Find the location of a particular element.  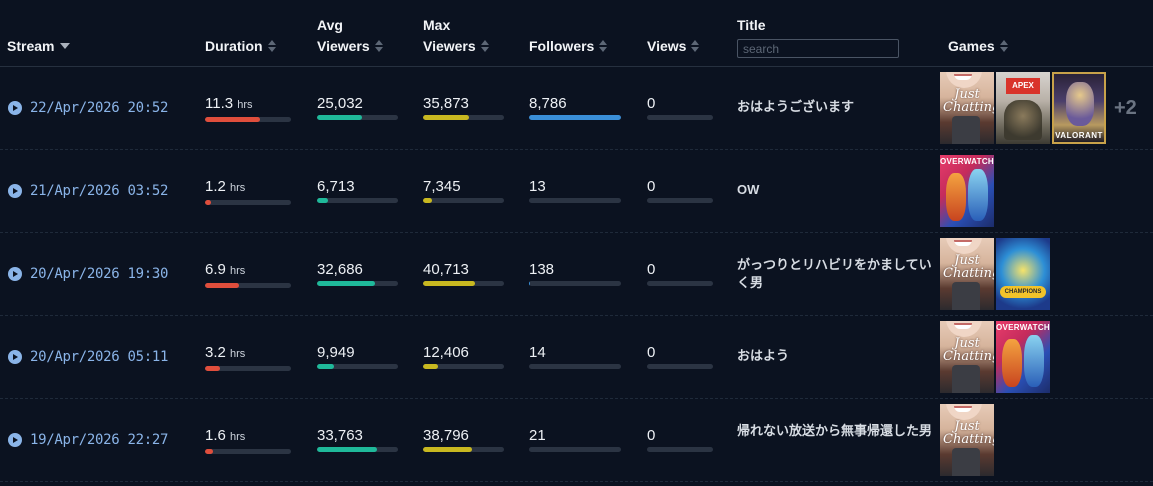

stream-link: 22/Apr/2026 20:52 is located at coordinates (88, 108).